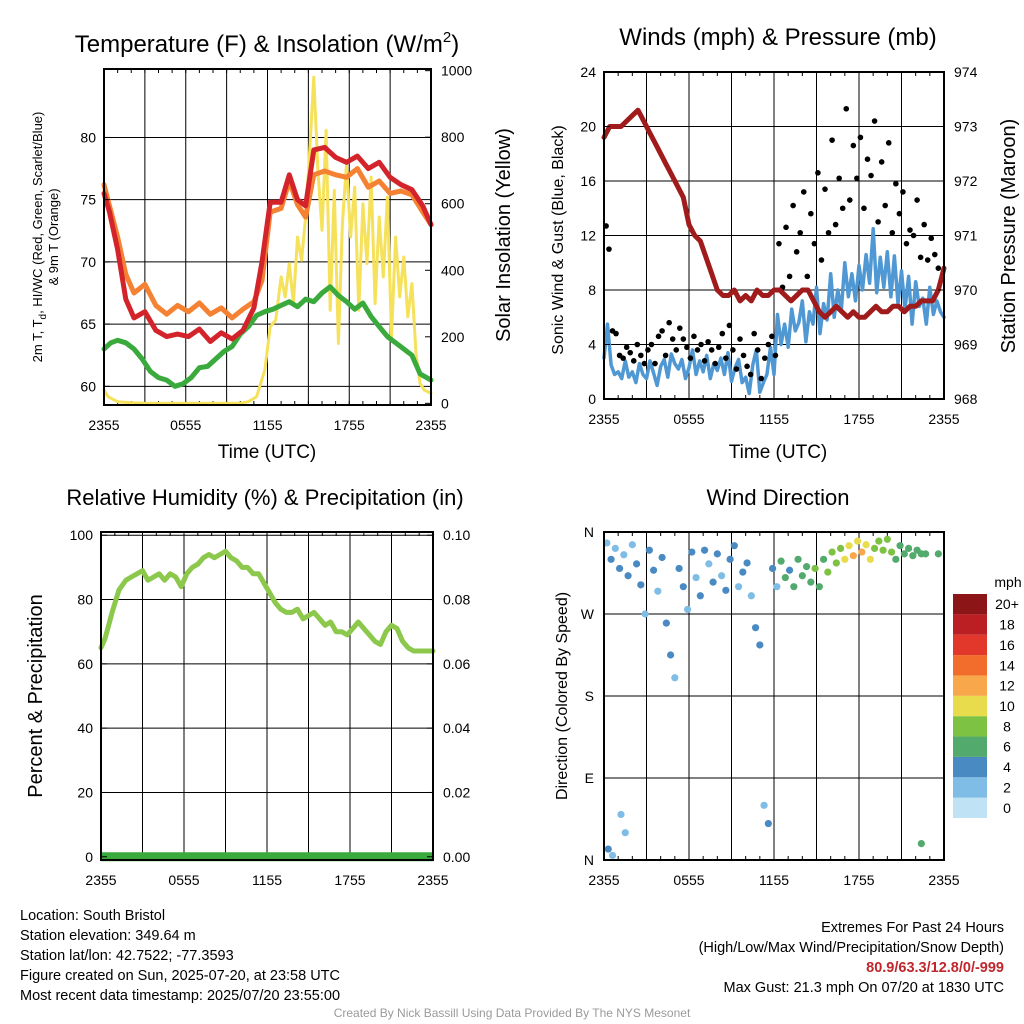 The height and width of the screenshot is (1024, 1024). Describe the element at coordinates (456, 792) in the screenshot. I see `precip-ytick-label: 0.02` at that location.